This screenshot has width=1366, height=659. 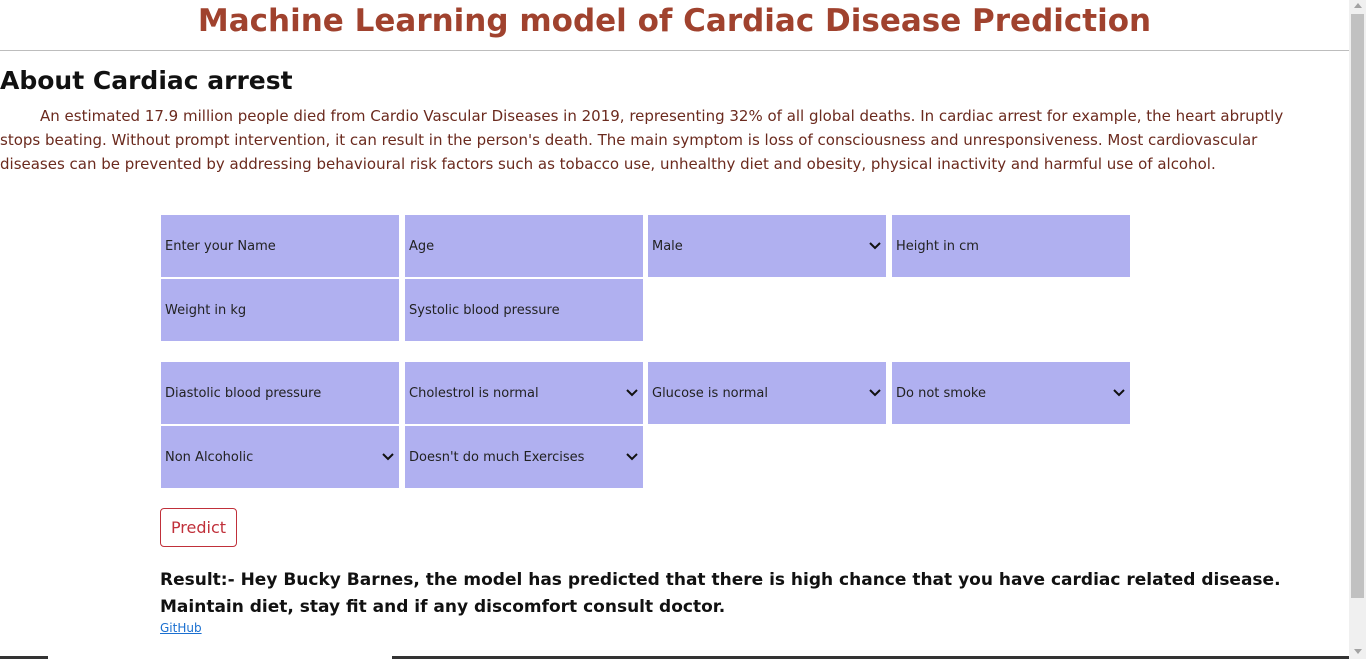 I want to click on name-input: Enter your Name, so click(x=280, y=246).